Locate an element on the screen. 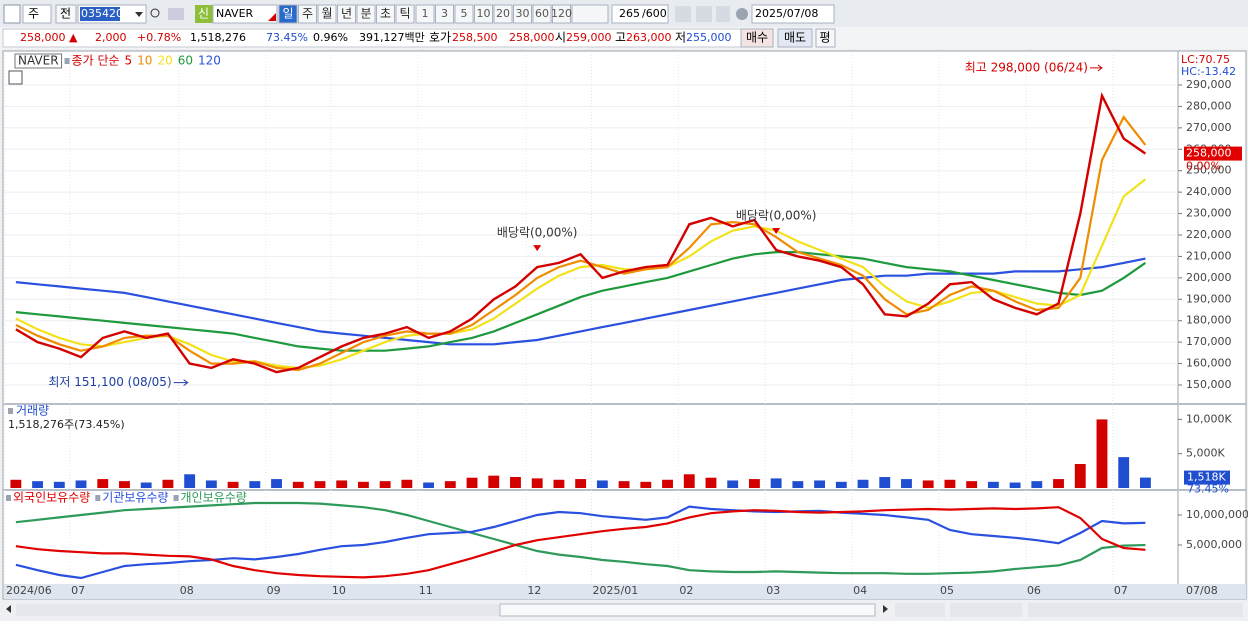 This screenshot has width=1248, height=621. interval-label: 일 is located at coordinates (287, 14).